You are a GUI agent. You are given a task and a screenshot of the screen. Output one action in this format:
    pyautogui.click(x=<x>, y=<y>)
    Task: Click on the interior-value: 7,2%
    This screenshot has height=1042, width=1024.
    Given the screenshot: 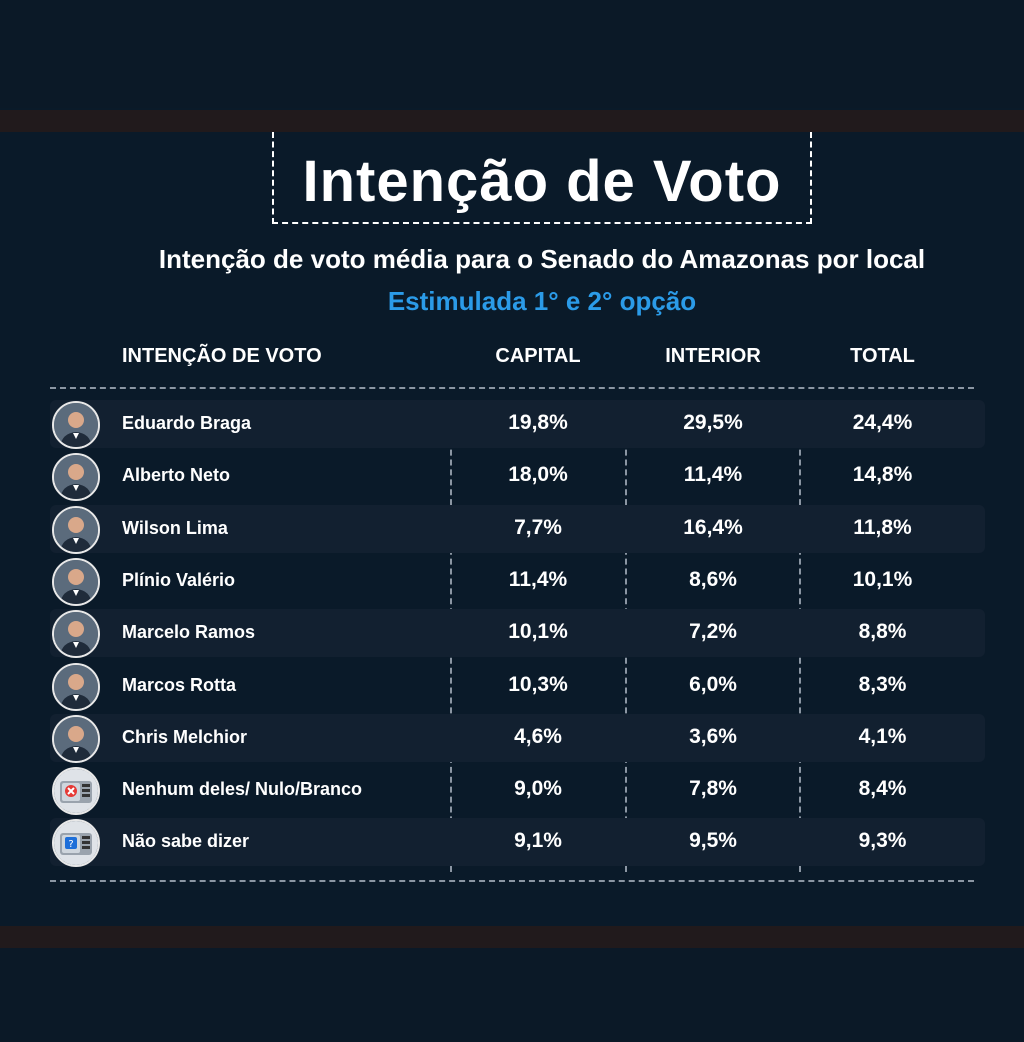 What is the action you would take?
    pyautogui.click(x=713, y=631)
    